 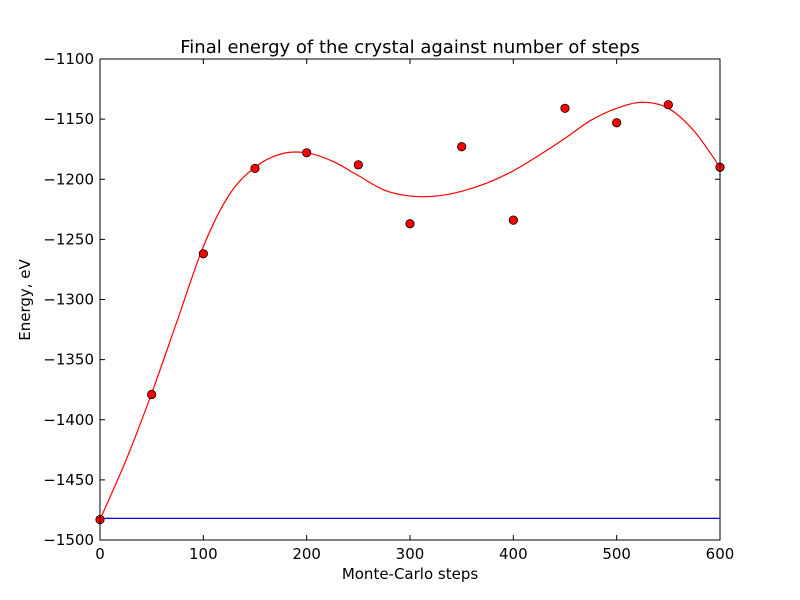 I want to click on y-tick-label: −1400, so click(x=68, y=420).